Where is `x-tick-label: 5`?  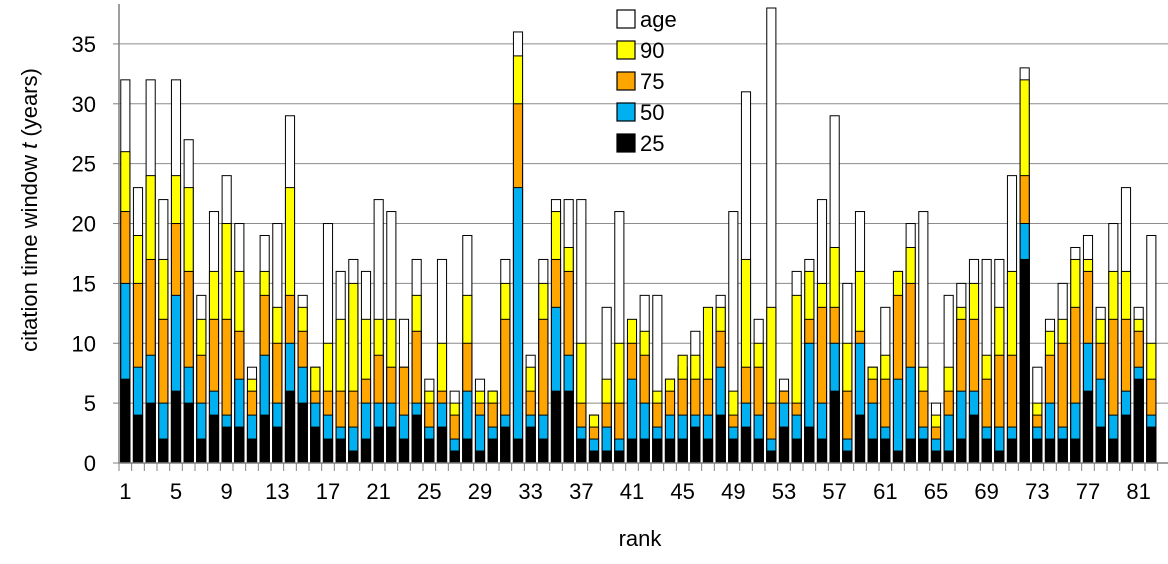
x-tick-label: 5 is located at coordinates (176, 491).